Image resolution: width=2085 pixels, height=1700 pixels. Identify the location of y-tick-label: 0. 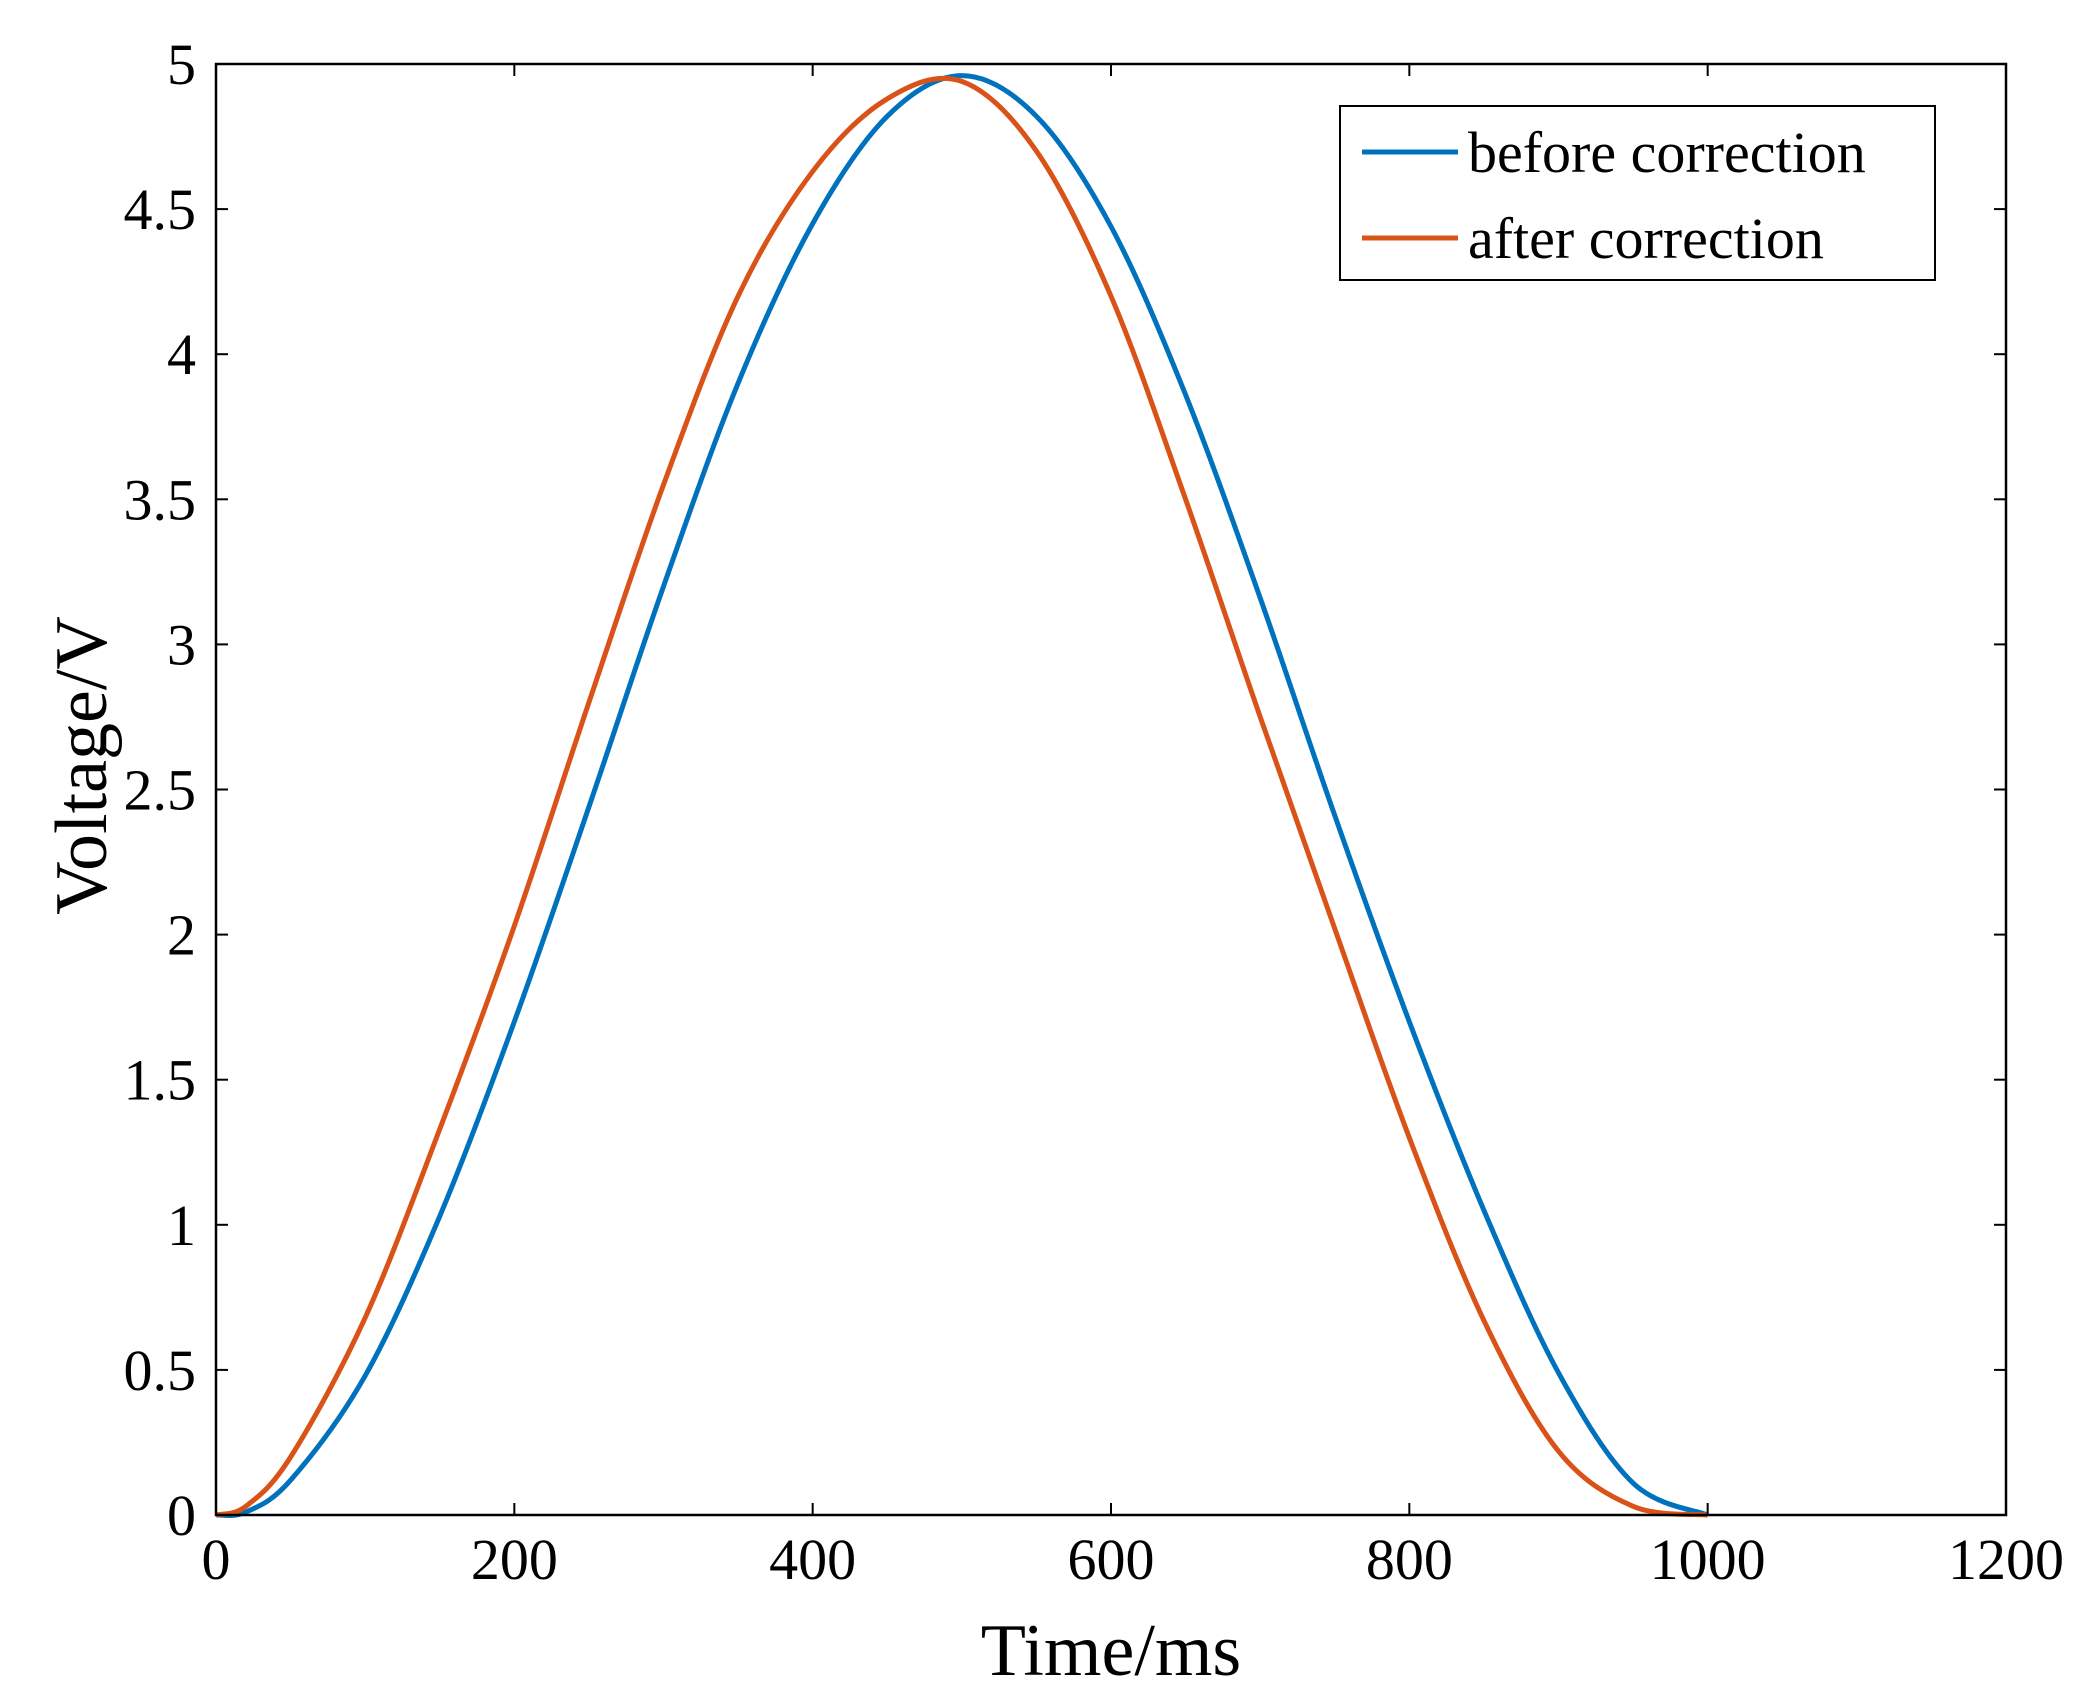
(181, 1515).